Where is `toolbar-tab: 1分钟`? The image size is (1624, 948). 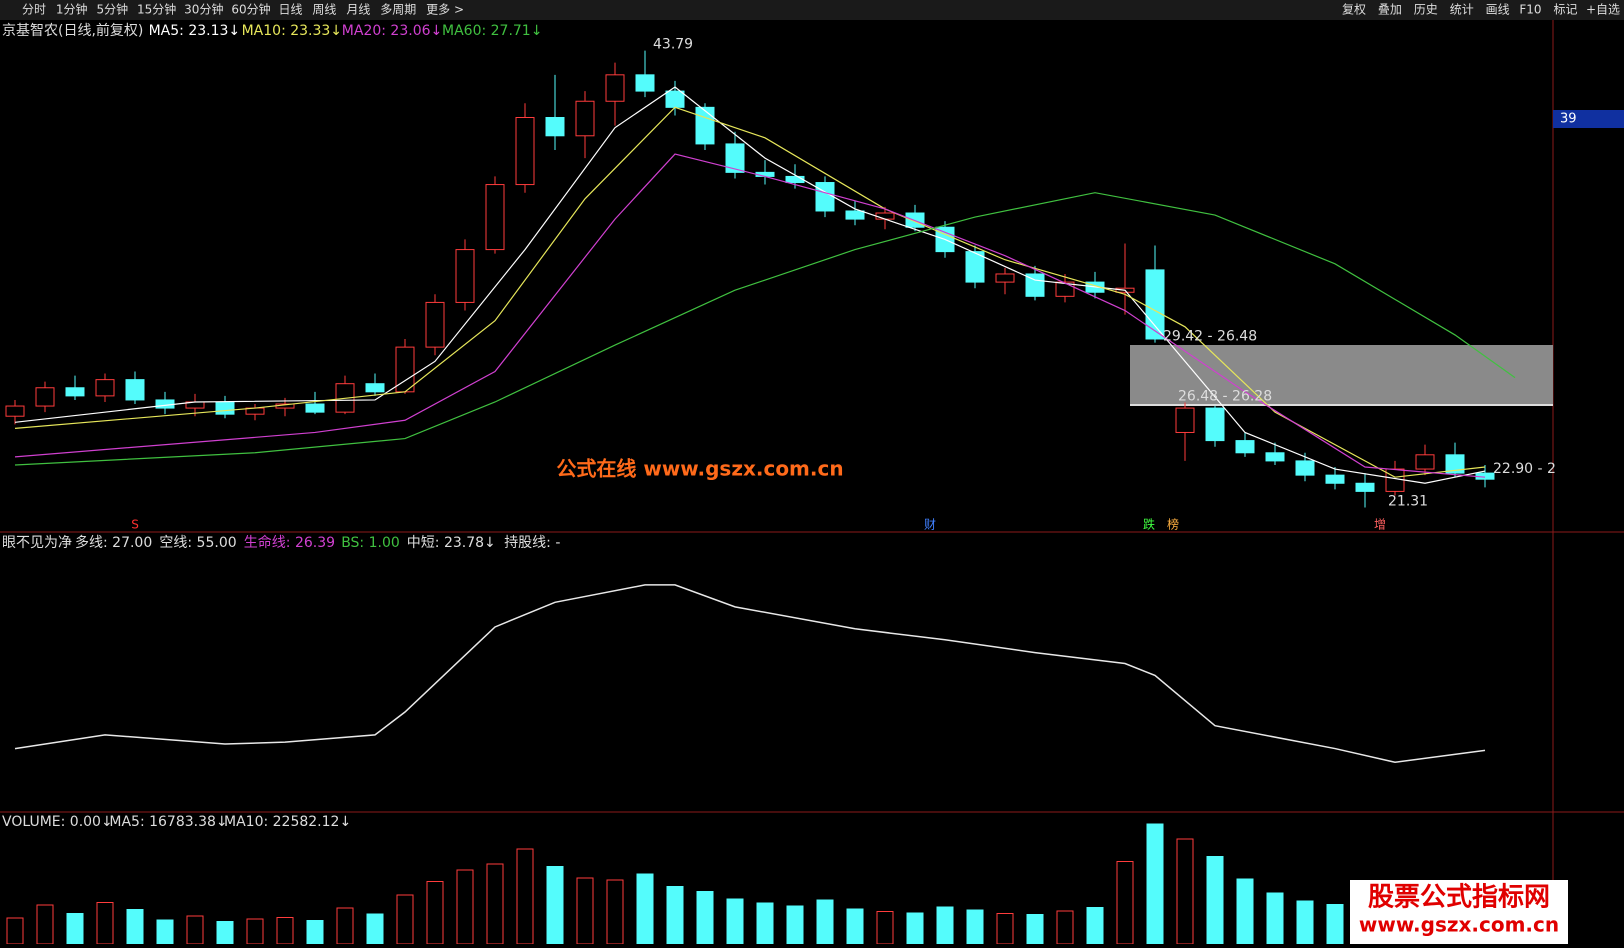
toolbar-tab: 1分钟 is located at coordinates (72, 9).